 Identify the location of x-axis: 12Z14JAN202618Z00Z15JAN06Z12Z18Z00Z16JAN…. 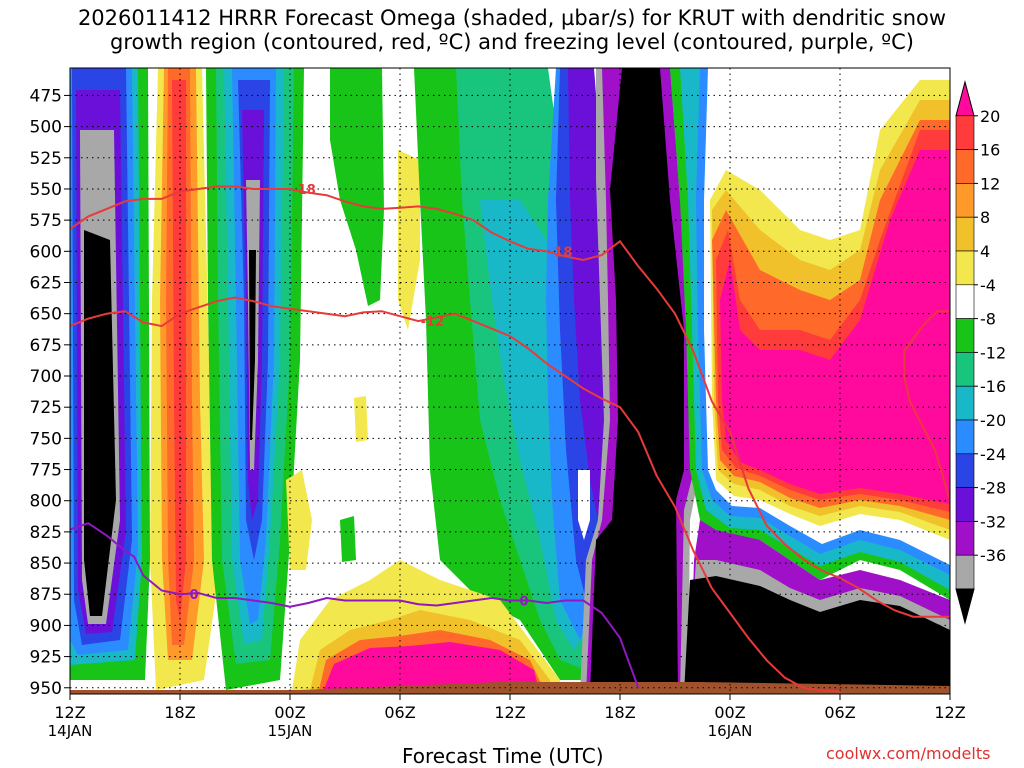
(507, 717).